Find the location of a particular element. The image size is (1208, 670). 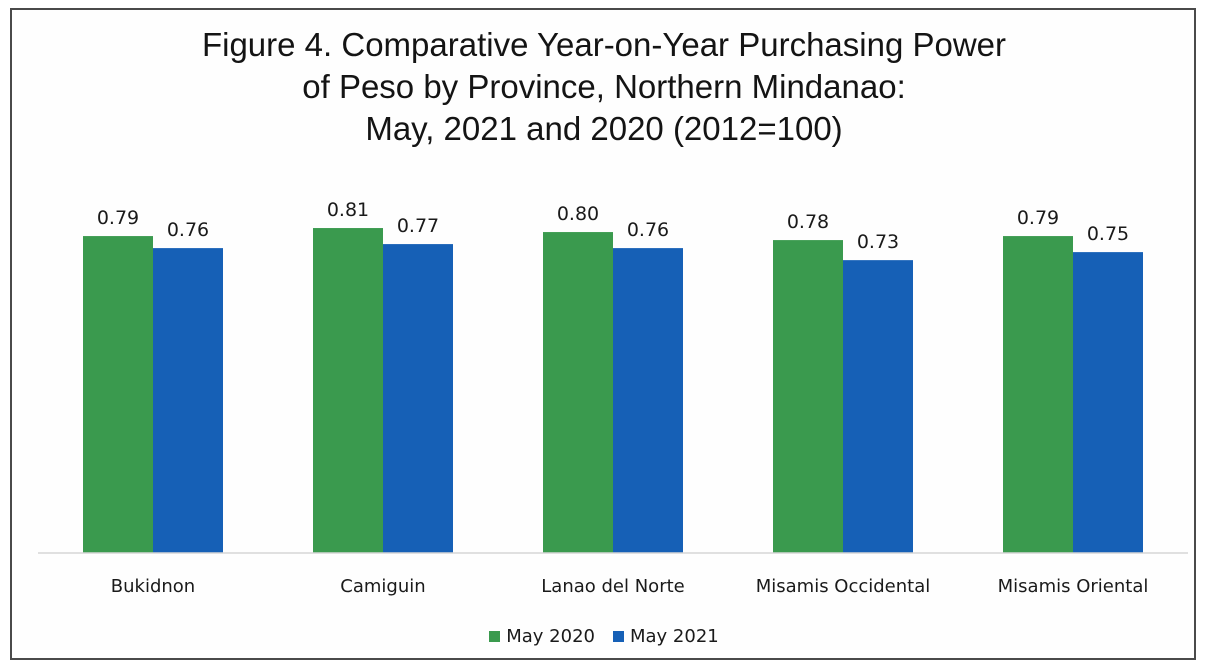

x-tick-label: Lanao del Norte is located at coordinates (612, 586).